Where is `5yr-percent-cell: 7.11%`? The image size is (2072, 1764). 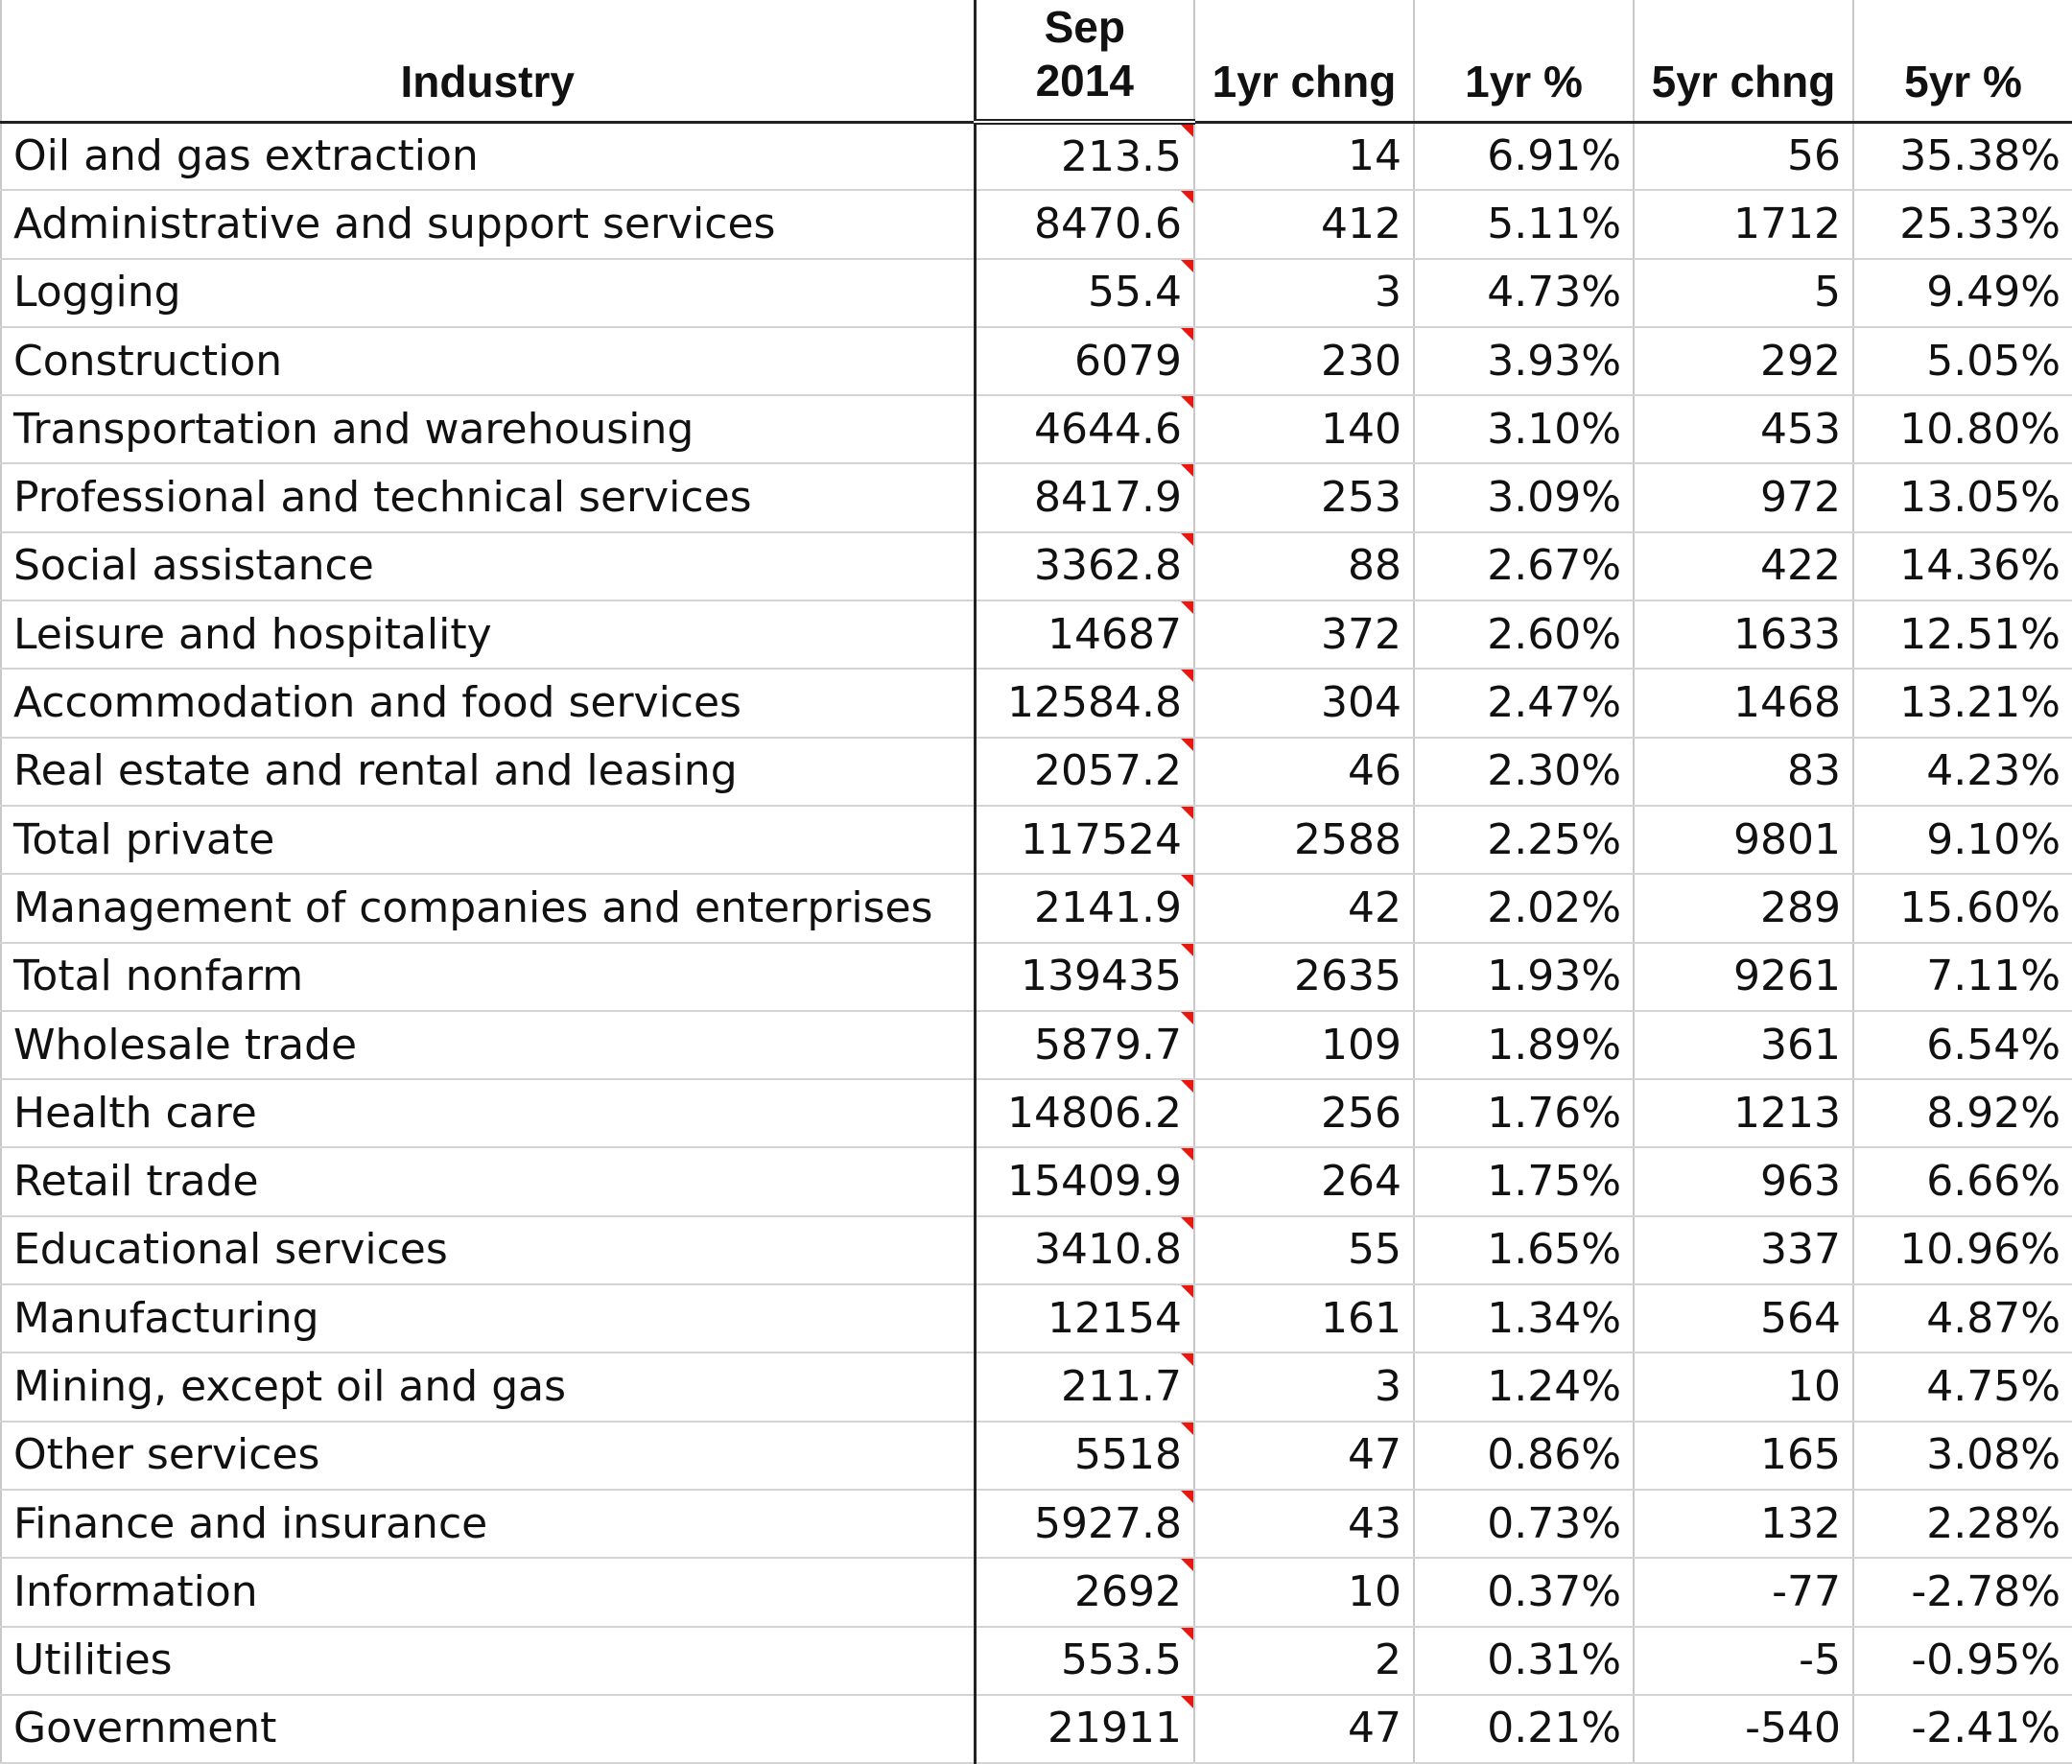 5yr-percent-cell: 7.11% is located at coordinates (1962, 977).